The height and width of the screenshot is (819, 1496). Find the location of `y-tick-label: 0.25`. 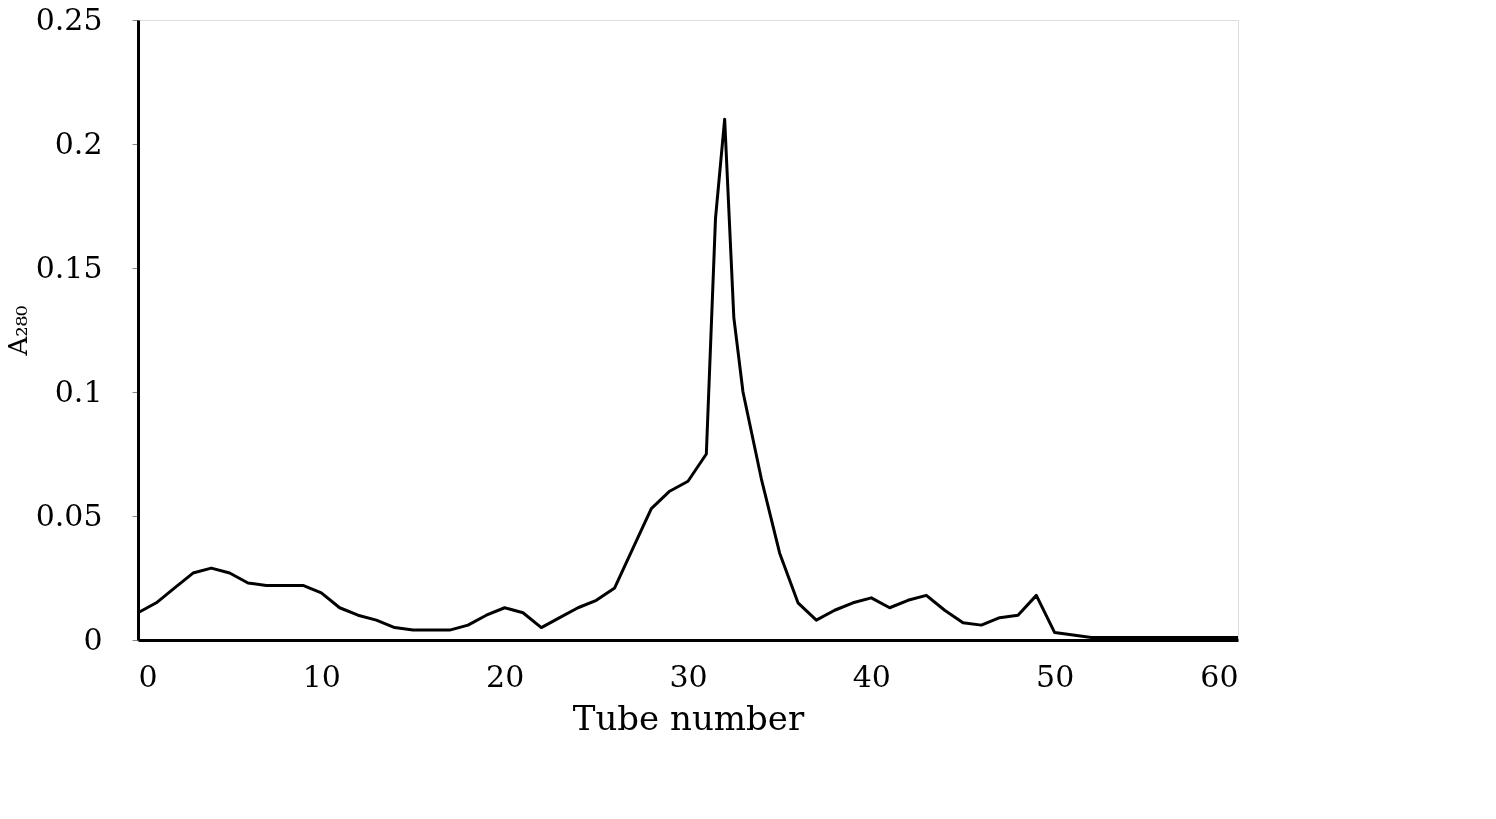

y-tick-label: 0.25 is located at coordinates (69, 19).